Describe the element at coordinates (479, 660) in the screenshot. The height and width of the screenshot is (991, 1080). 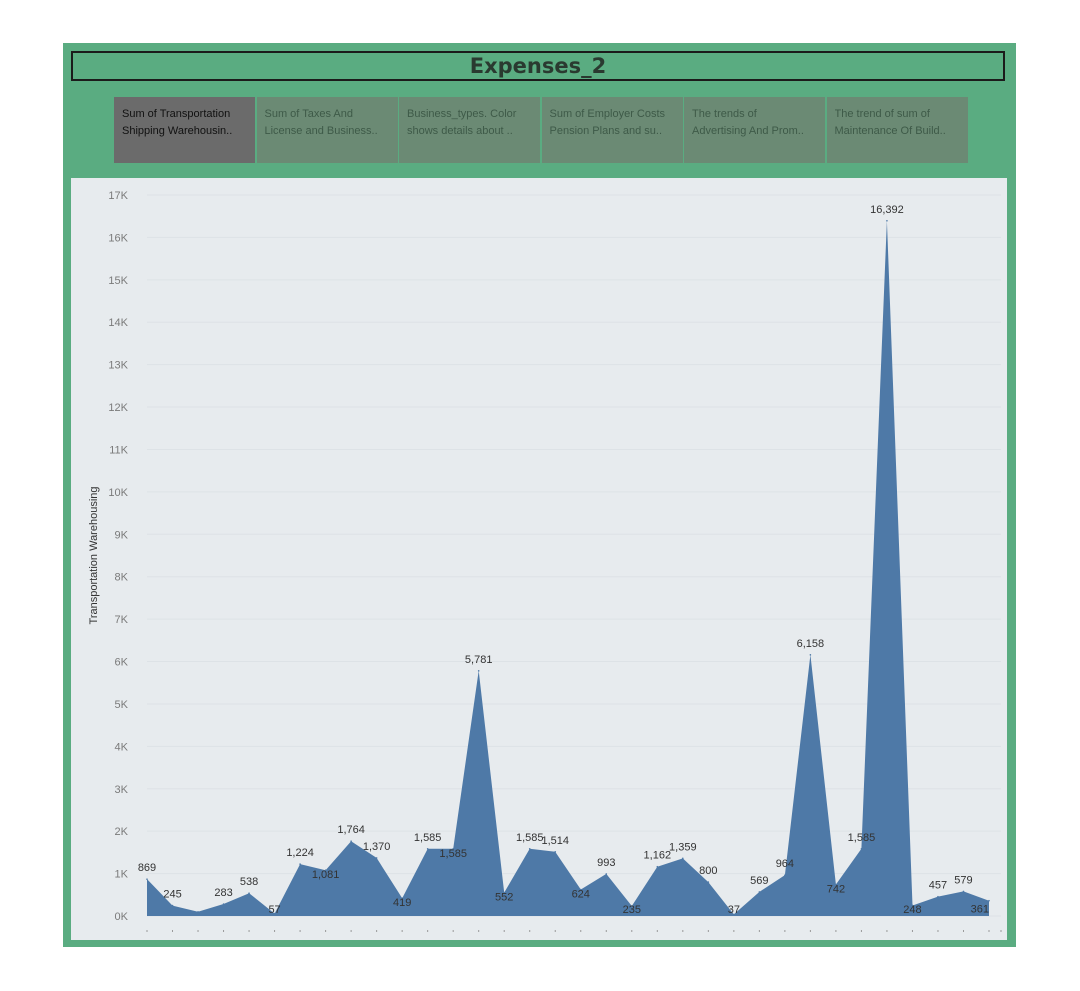
I see `data-label: 5,781` at that location.